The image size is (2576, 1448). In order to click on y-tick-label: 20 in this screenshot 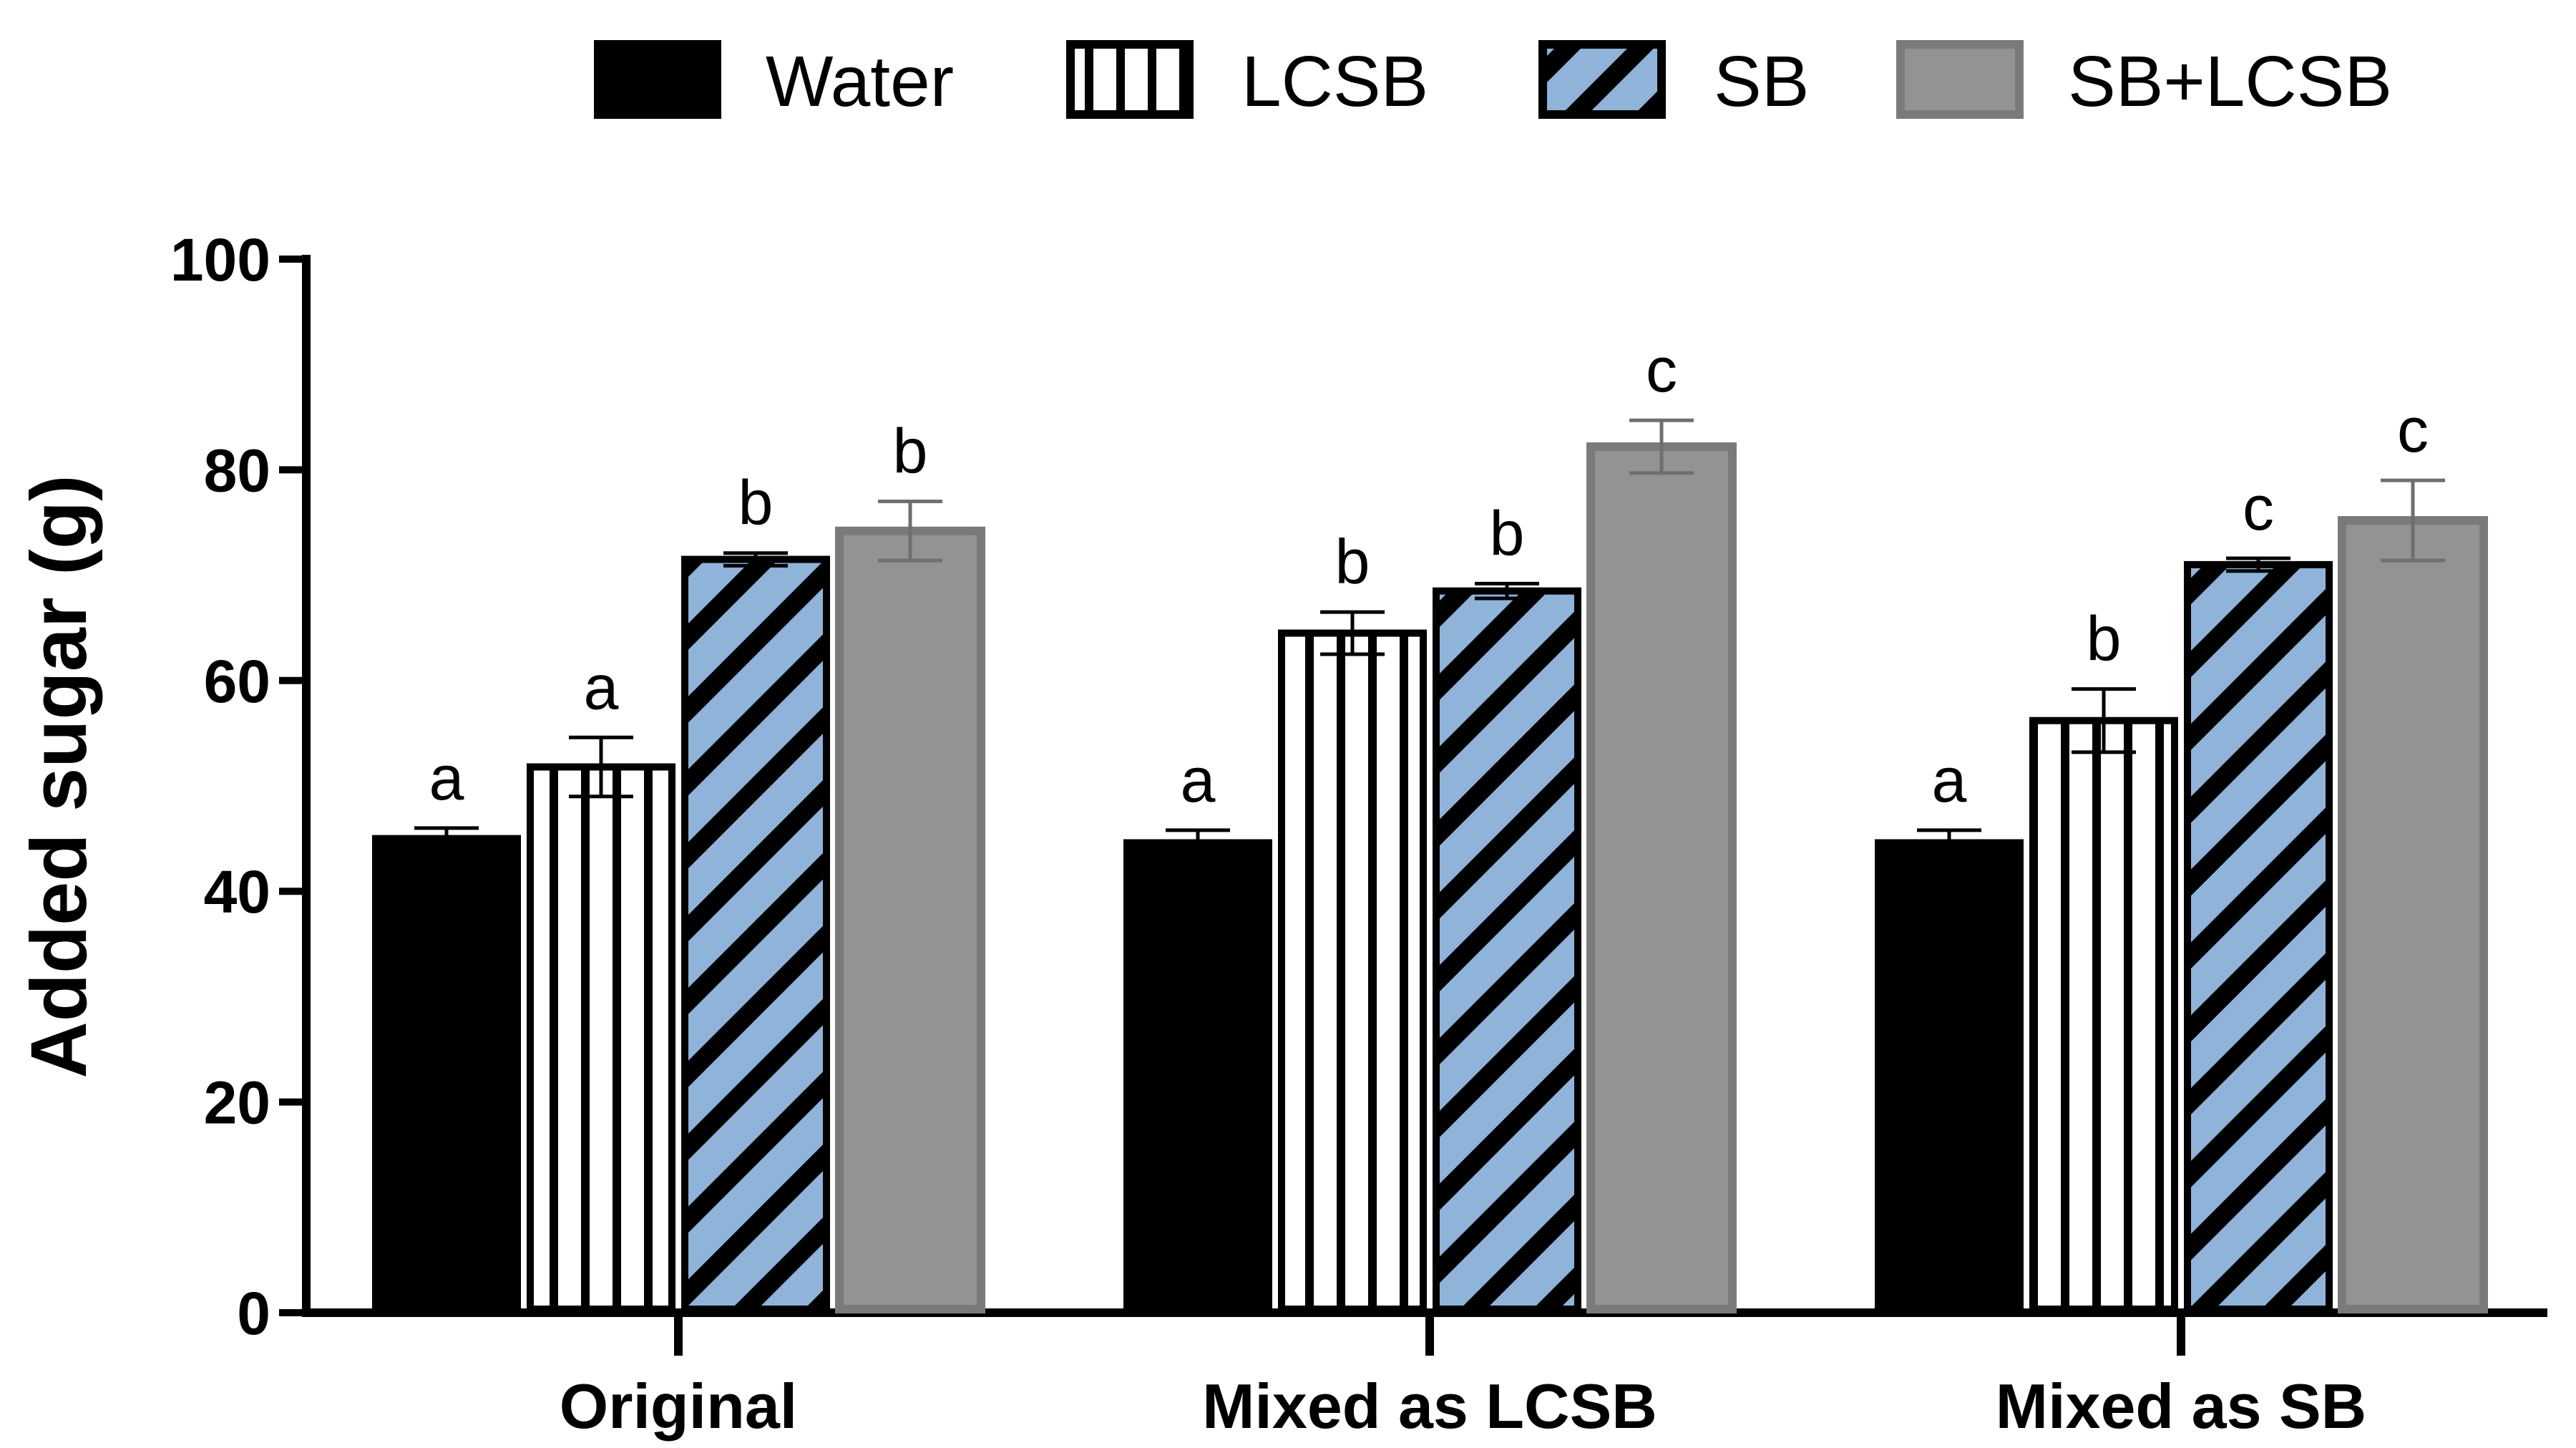, I will do `click(237, 1103)`.